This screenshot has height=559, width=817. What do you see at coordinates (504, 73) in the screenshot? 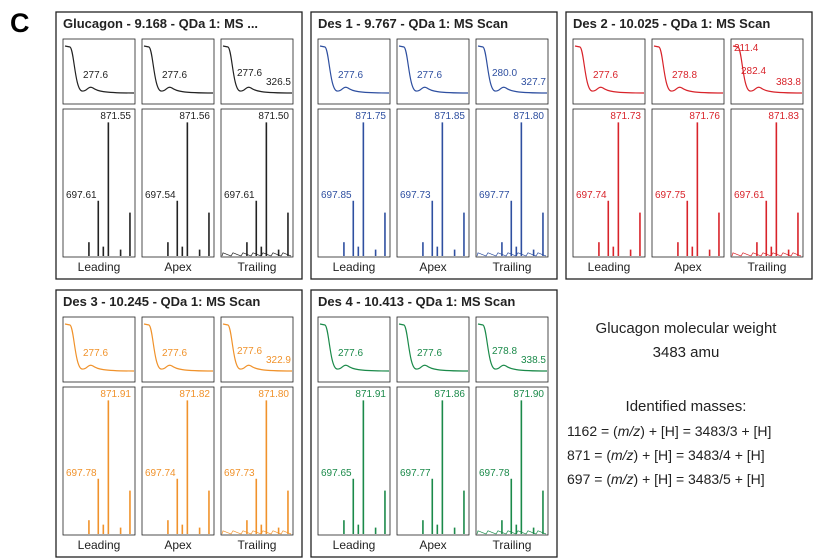
I see `uv-peak-label: 280.0` at bounding box center [504, 73].